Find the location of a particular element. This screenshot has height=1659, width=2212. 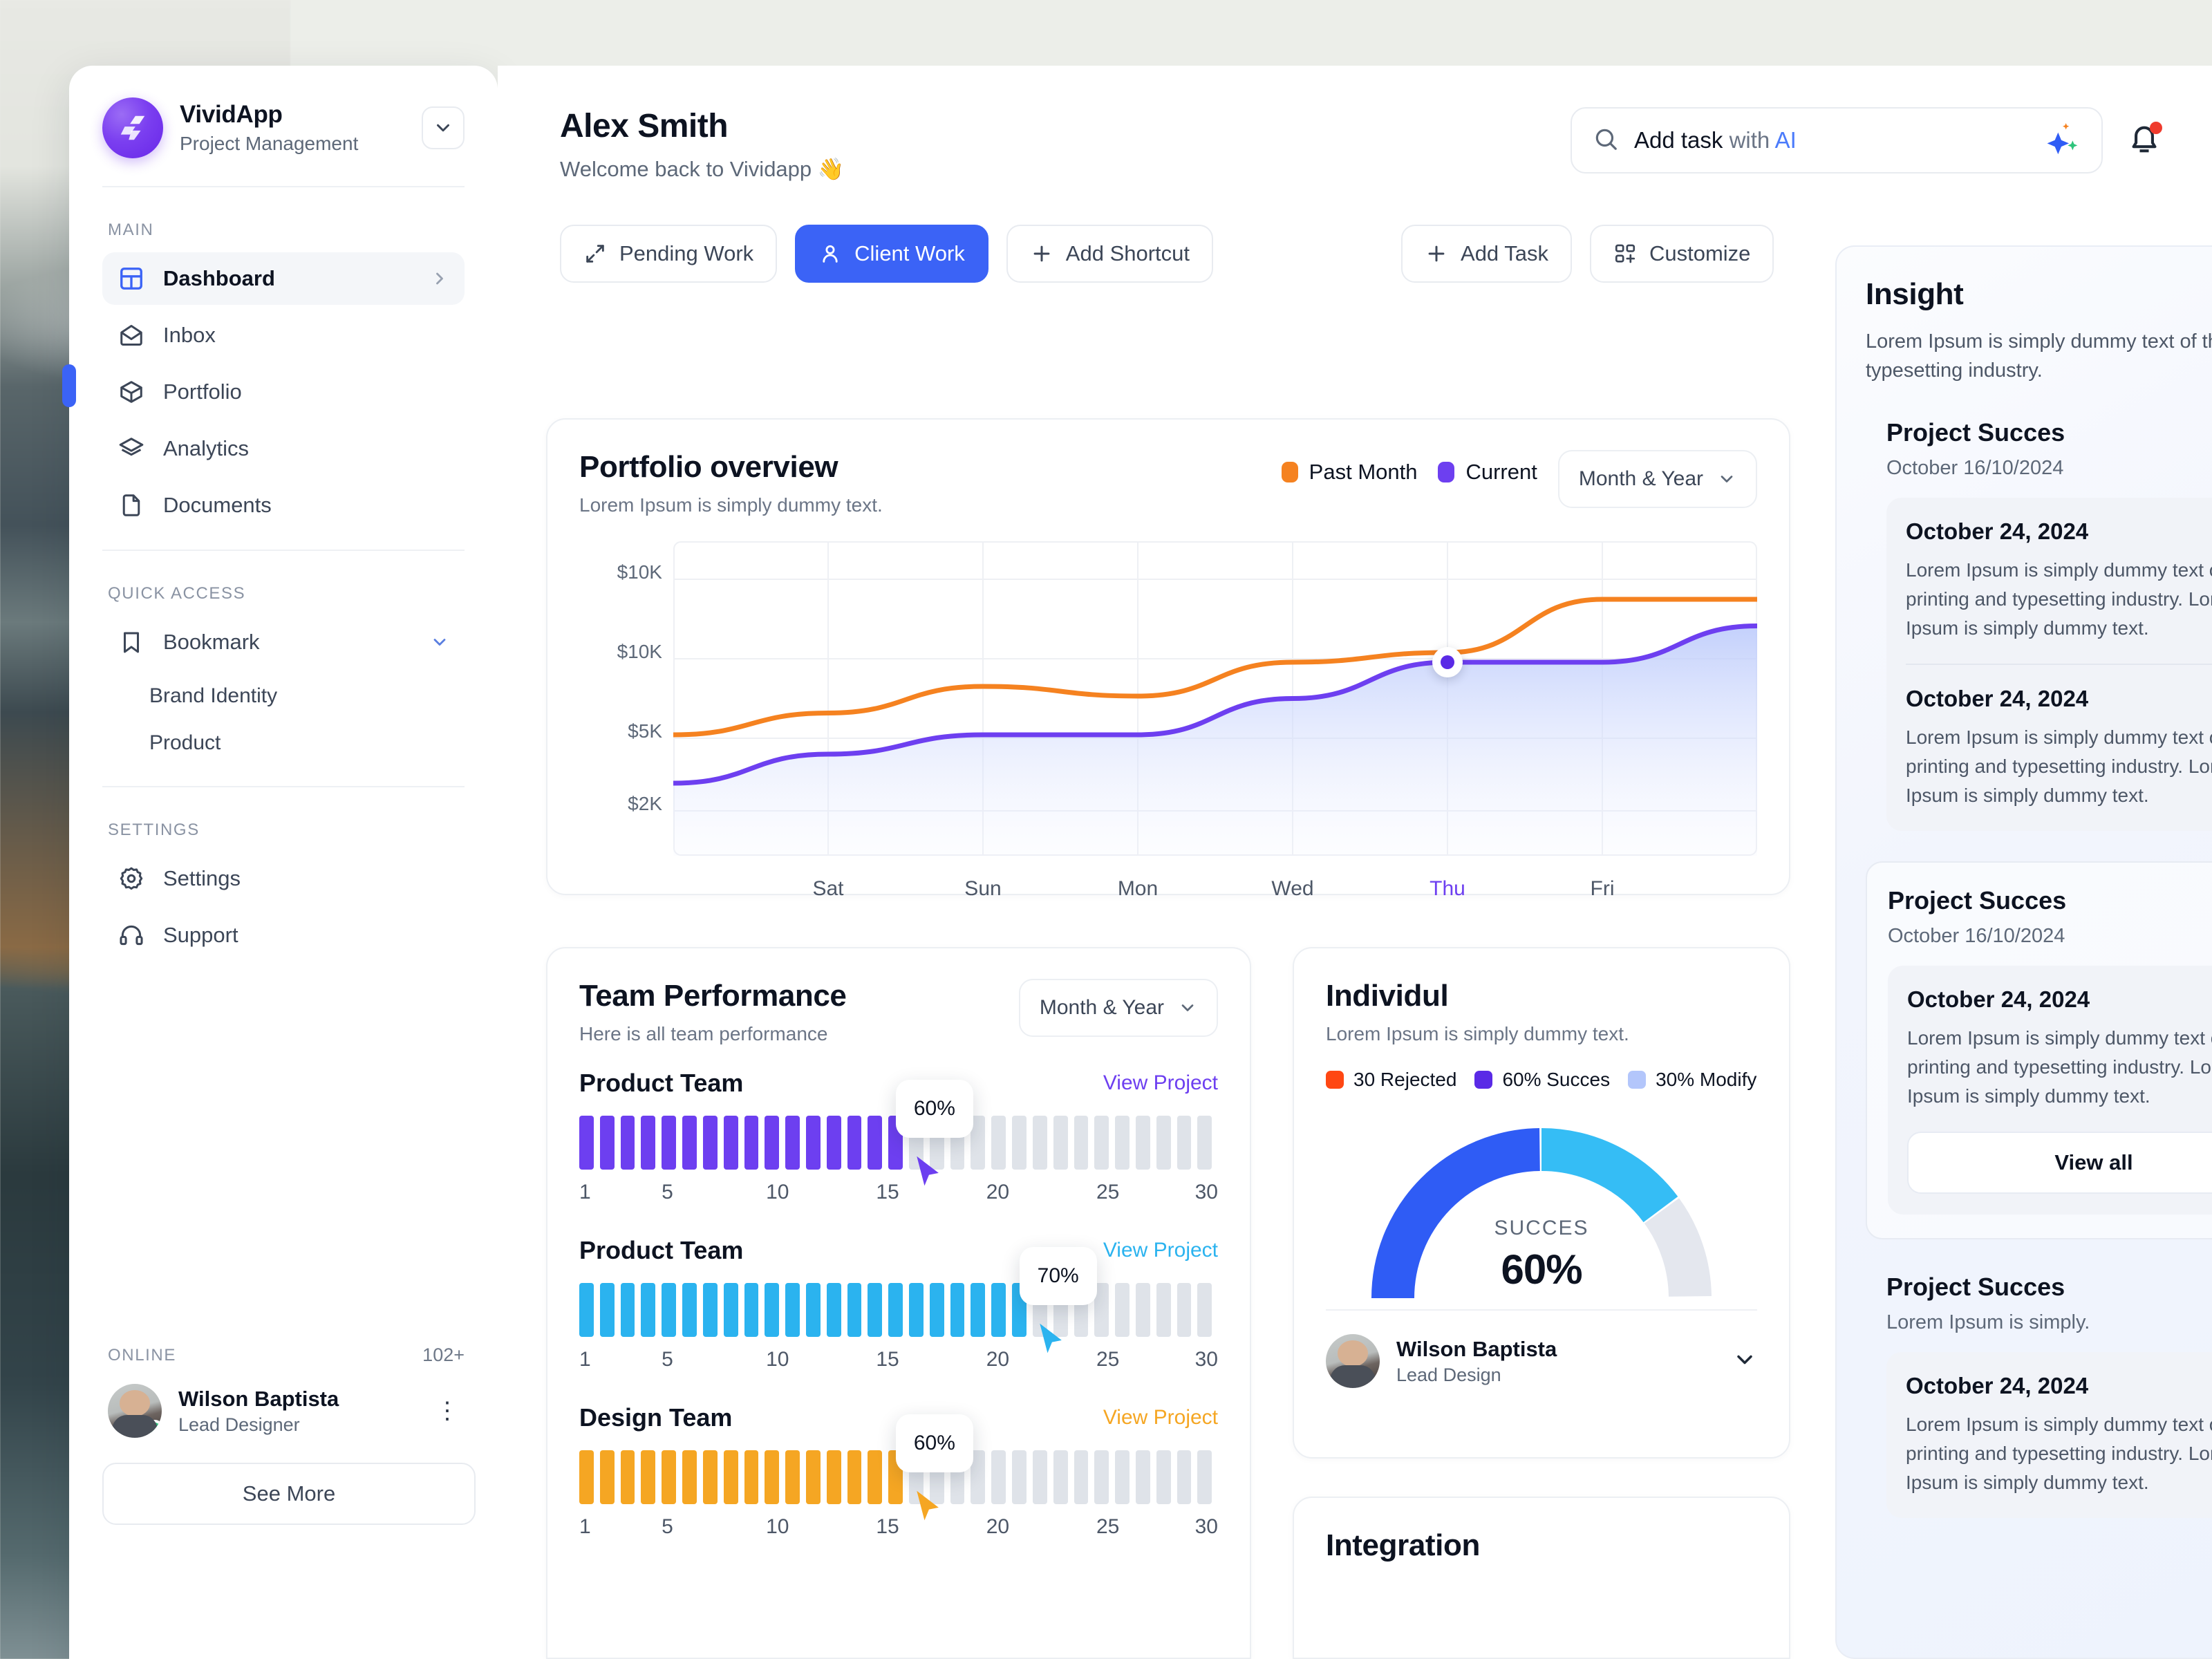

add-task-button: Add Task is located at coordinates (1487, 254).